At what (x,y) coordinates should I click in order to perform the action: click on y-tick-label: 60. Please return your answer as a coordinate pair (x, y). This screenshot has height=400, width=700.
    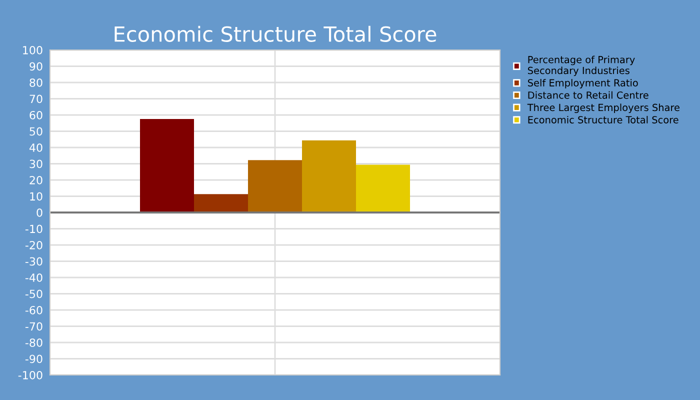
    Looking at the image, I should click on (36, 115).